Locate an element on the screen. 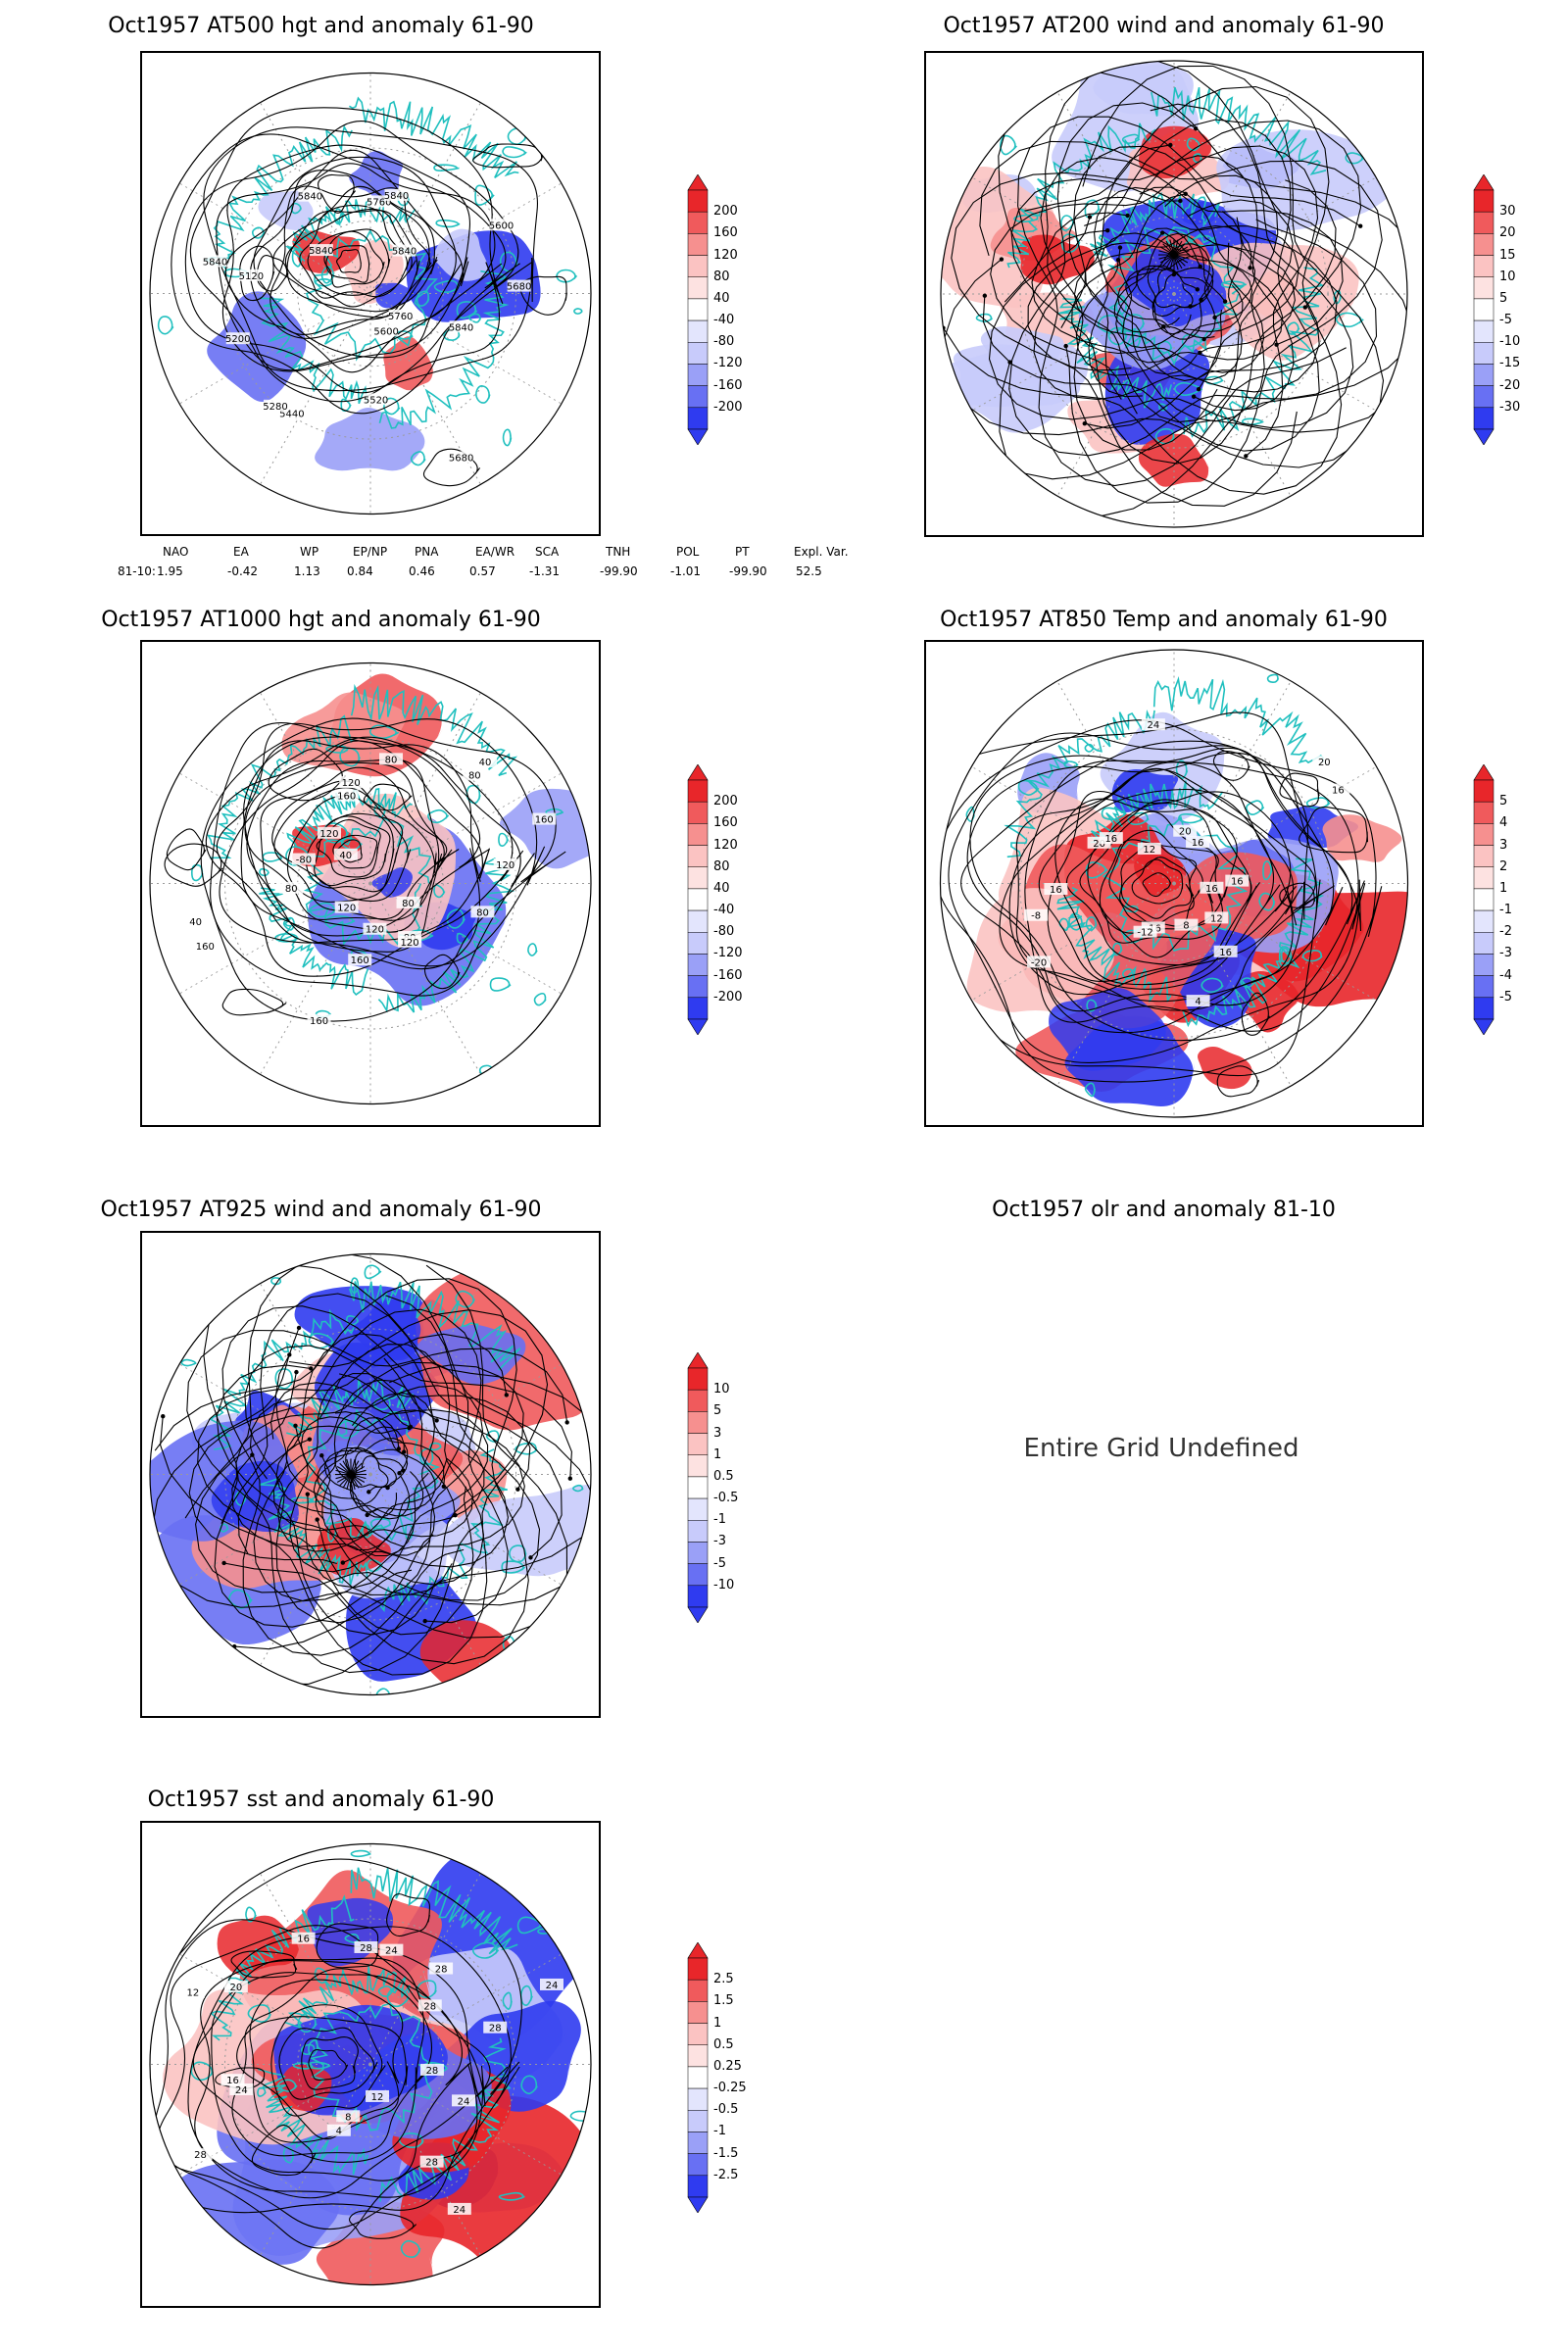  colorbar-arrow-bottom is located at coordinates (1483, 436).